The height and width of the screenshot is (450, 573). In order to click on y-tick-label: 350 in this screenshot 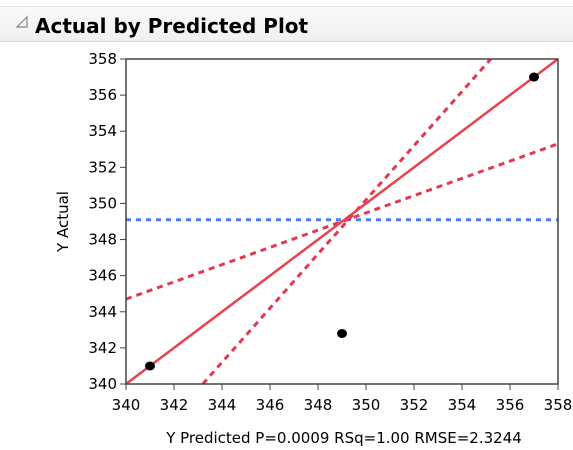, I will do `click(102, 203)`.